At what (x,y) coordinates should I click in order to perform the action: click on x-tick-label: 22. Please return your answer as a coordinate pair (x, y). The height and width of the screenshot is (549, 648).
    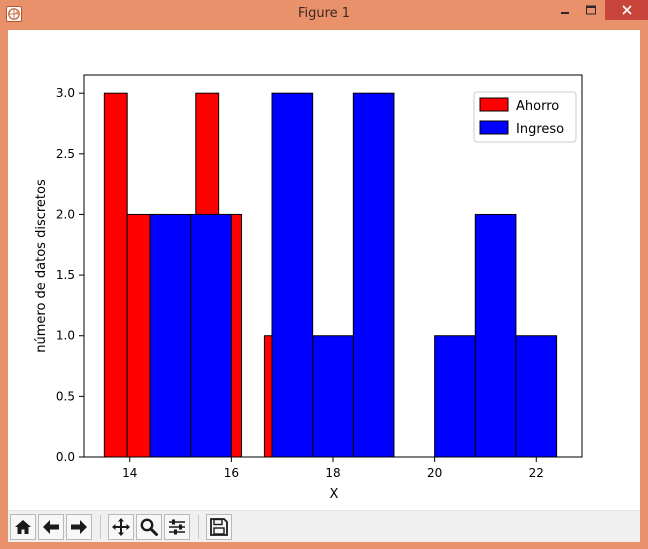
    Looking at the image, I should click on (536, 473).